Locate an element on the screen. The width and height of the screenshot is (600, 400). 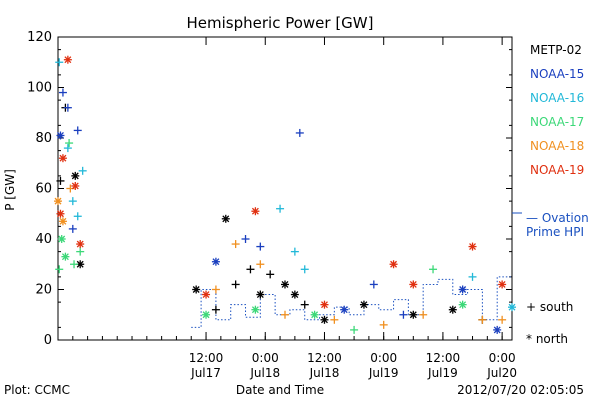
x-tick-date-label: Jul17 is located at coordinates (205, 373).